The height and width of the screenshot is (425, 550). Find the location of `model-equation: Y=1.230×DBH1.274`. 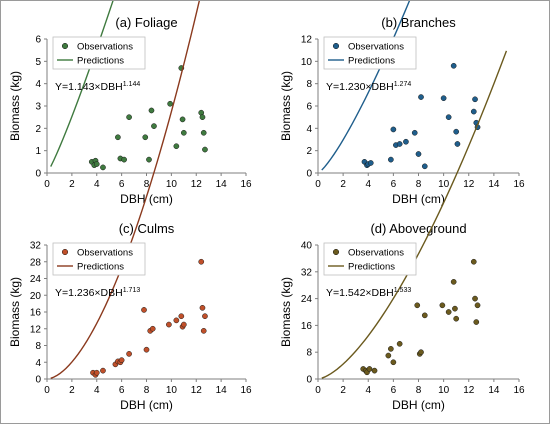

model-equation: Y=1.230×DBH1.274 is located at coordinates (368, 87).